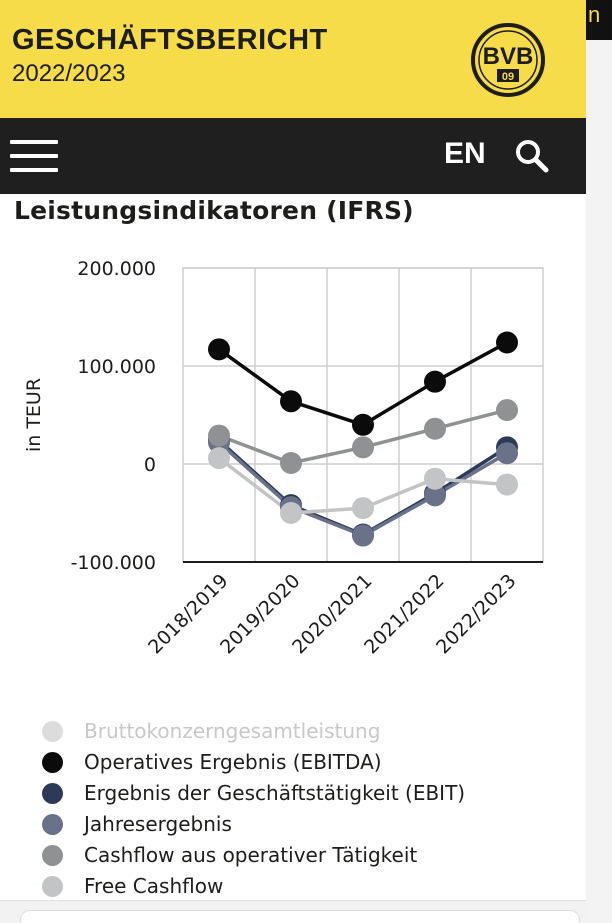 The image size is (612, 923). Describe the element at coordinates (170, 40) in the screenshot. I see `report-title: GESCHÄFTSBERICHT` at that location.